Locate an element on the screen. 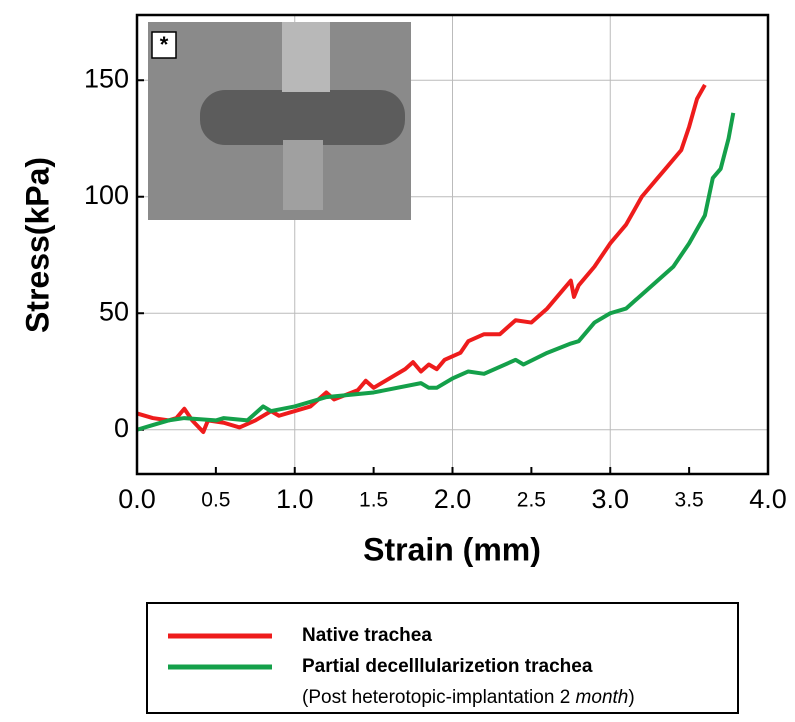  inset-disc is located at coordinates (302, 117).